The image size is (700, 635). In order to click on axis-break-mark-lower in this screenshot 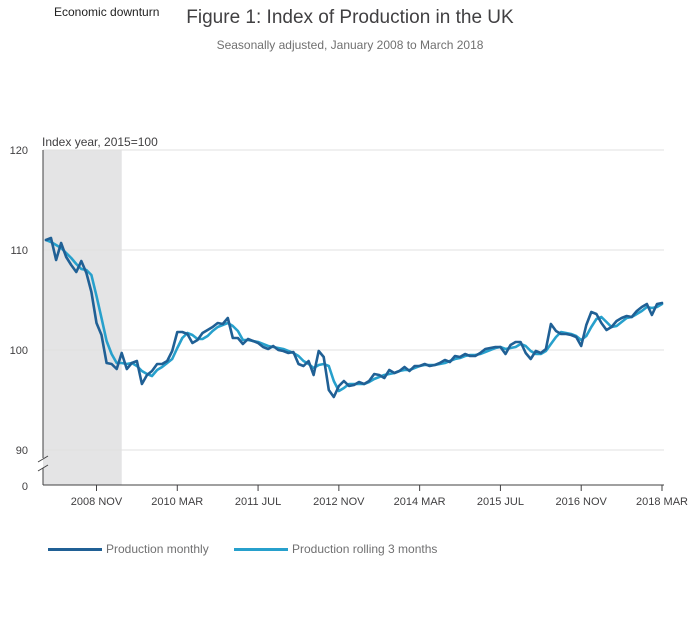, I will do `click(43, 468)`.